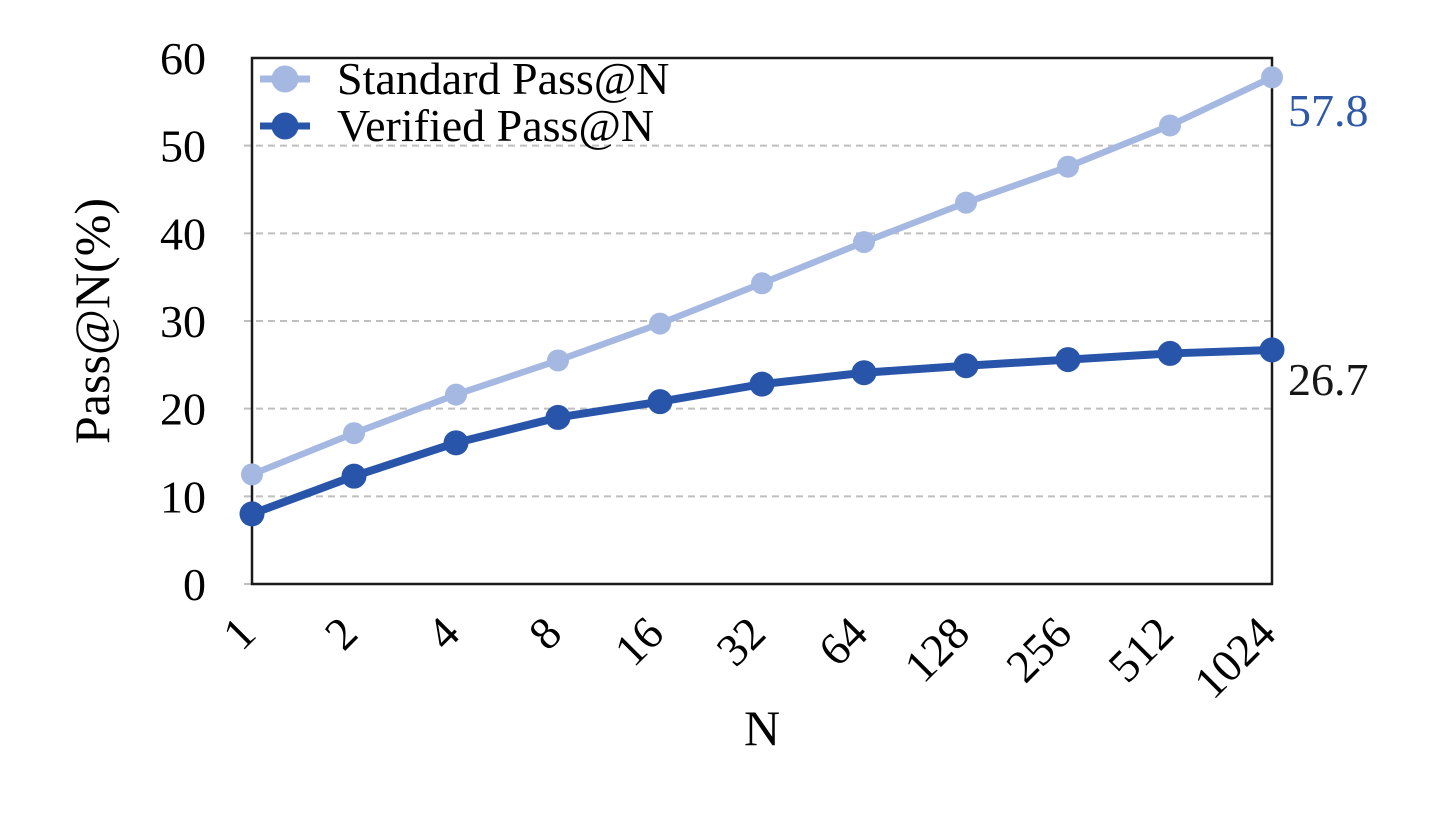 Image resolution: width=1448 pixels, height=820 pixels. I want to click on legend-label-verified: Verified Pass@N, so click(496, 125).